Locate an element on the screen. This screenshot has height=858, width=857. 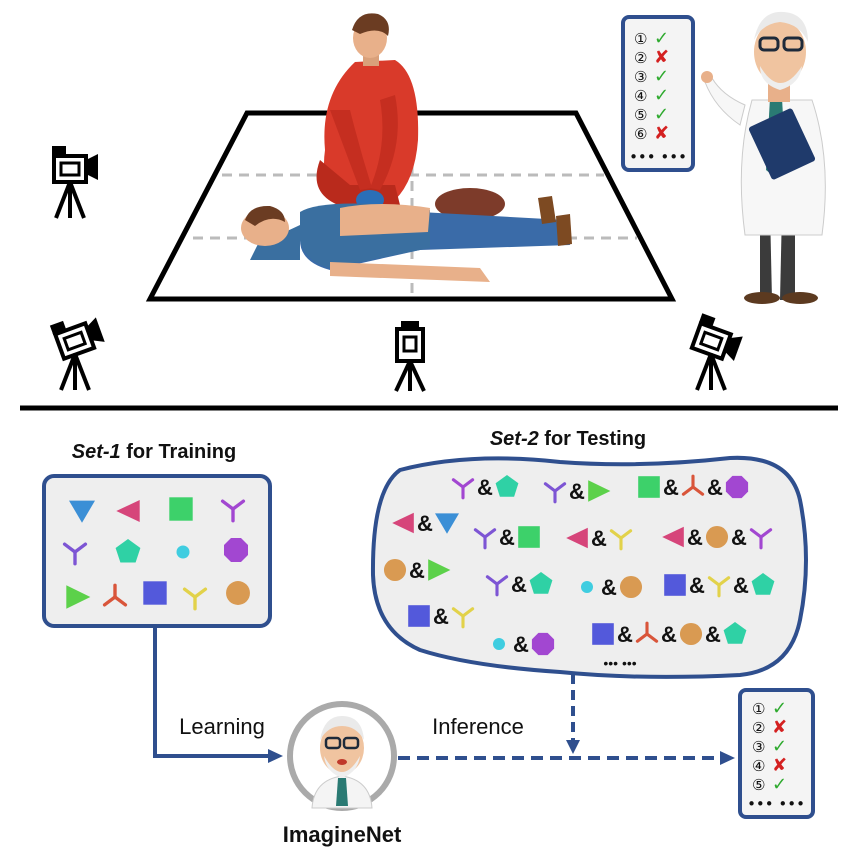
inference-arrowhead is located at coordinates (727, 758).